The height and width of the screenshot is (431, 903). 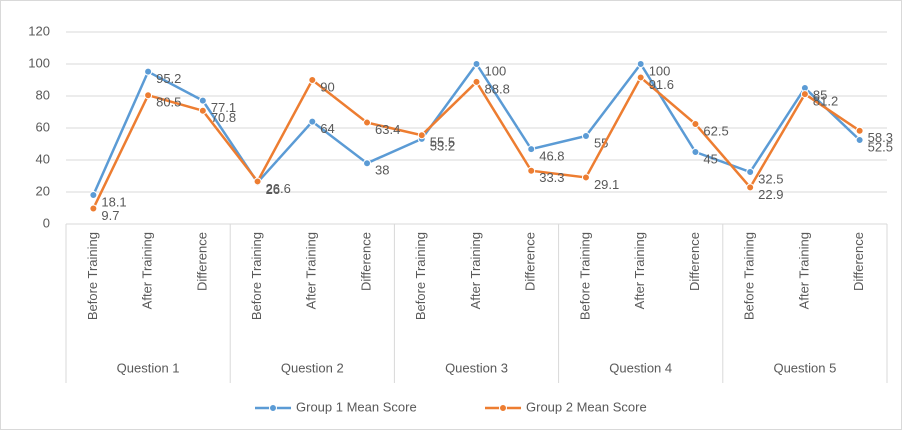 I want to click on group-label: Question 5, so click(x=804, y=367).